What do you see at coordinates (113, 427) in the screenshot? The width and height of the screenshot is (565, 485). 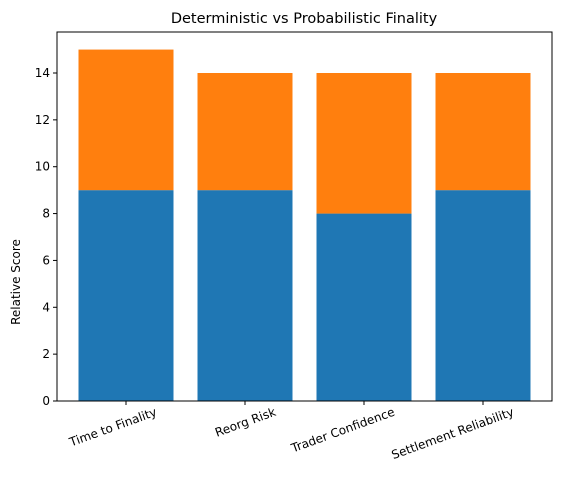 I see `x-tick-label: Time to Finality` at bounding box center [113, 427].